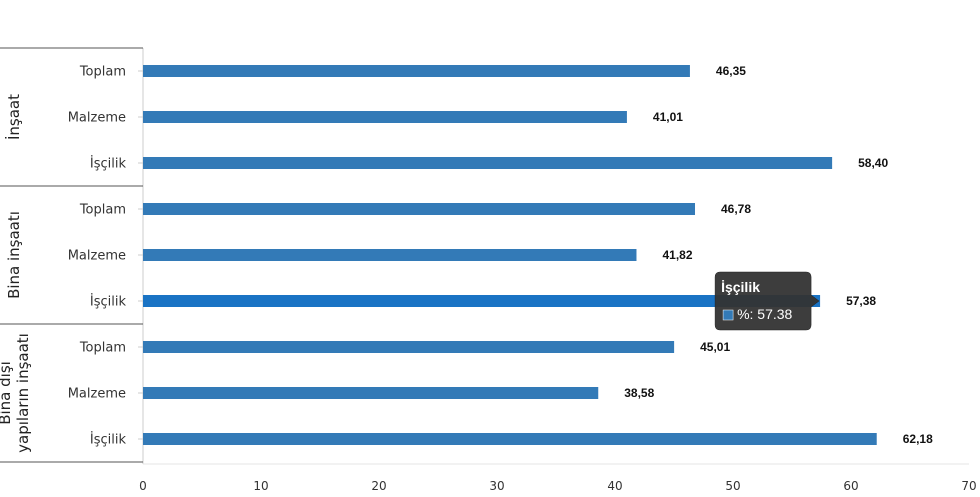 The height and width of the screenshot is (497, 980). What do you see at coordinates (668, 117) in the screenshot?
I see `data-label: 41,01` at bounding box center [668, 117].